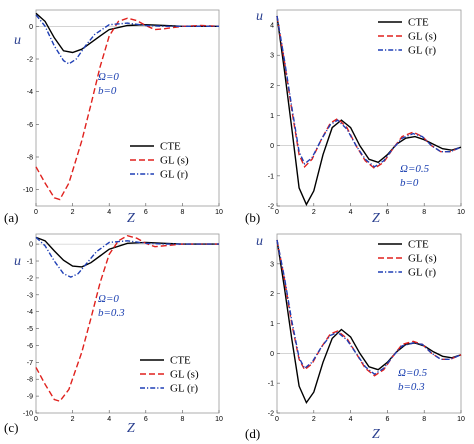 The width and height of the screenshot is (474, 444). Describe the element at coordinates (127, 318) in the screenshot. I see `series-gls-line` at that location.